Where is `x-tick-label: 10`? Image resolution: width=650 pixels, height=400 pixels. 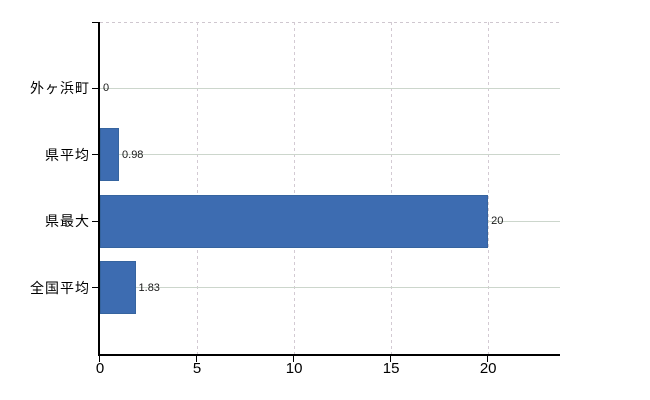
x-tick-label: 10 is located at coordinates (294, 368).